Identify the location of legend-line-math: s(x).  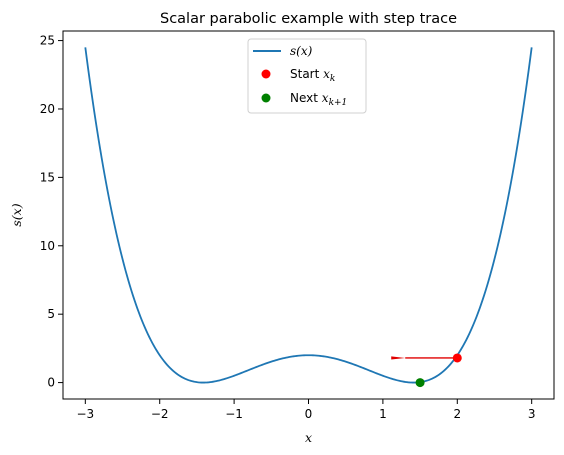
(301, 51).